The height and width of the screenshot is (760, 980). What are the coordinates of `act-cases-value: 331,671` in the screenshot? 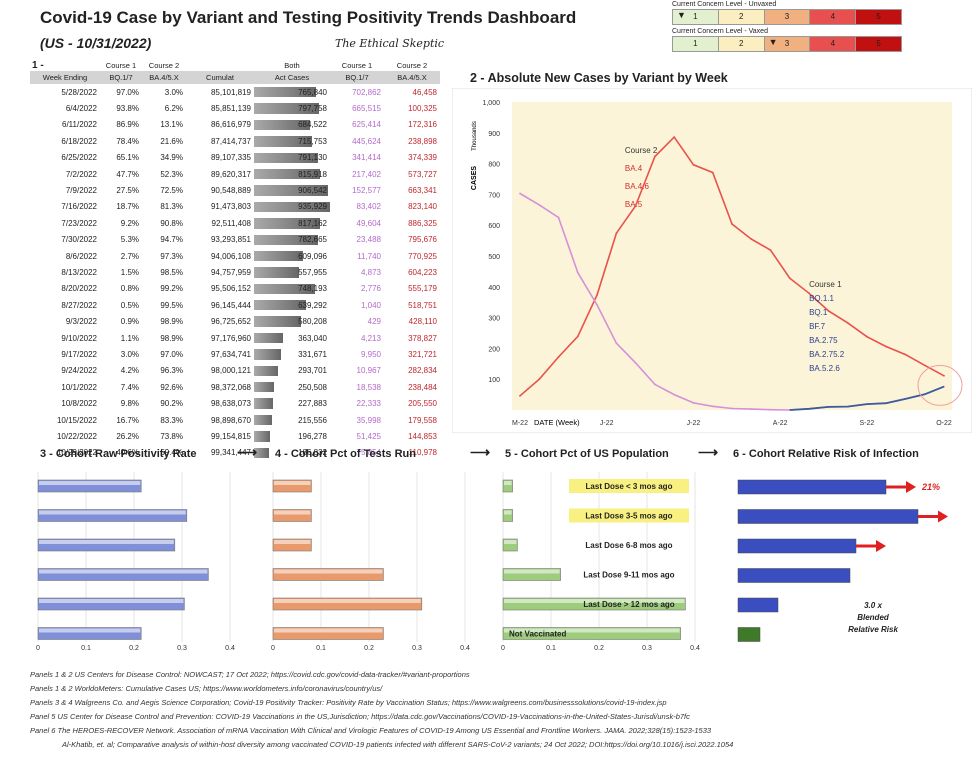 It's located at (312, 354).